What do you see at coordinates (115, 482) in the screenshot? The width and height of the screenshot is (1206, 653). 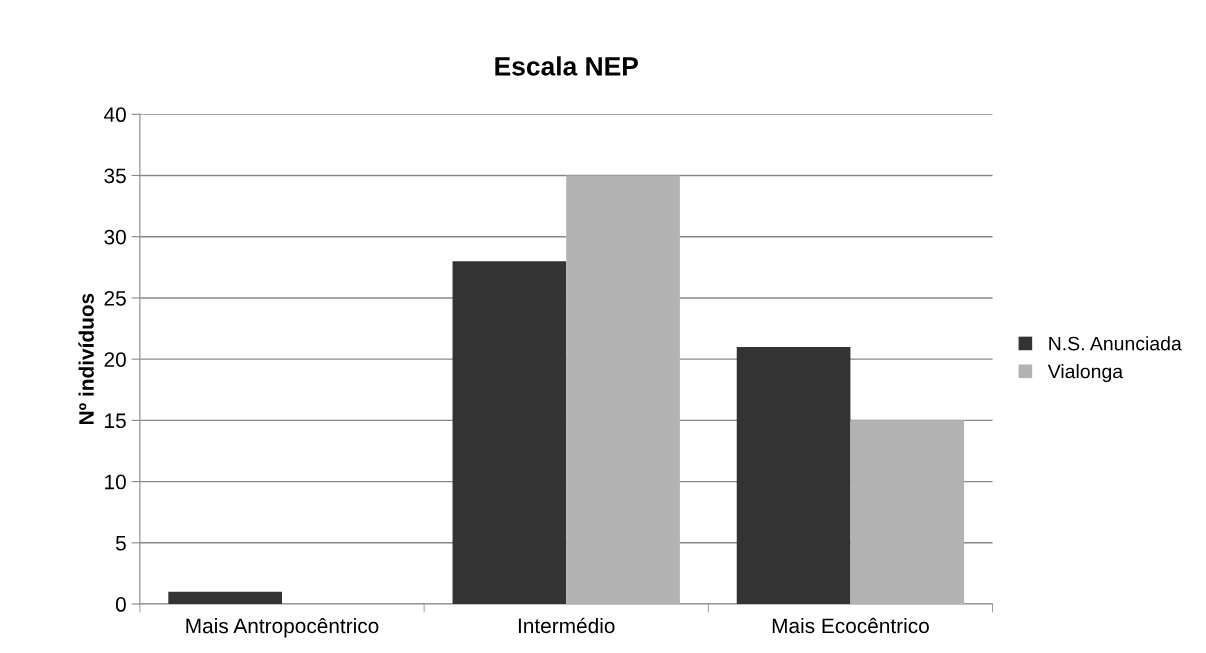 I see `y-tick-label: 10` at bounding box center [115, 482].